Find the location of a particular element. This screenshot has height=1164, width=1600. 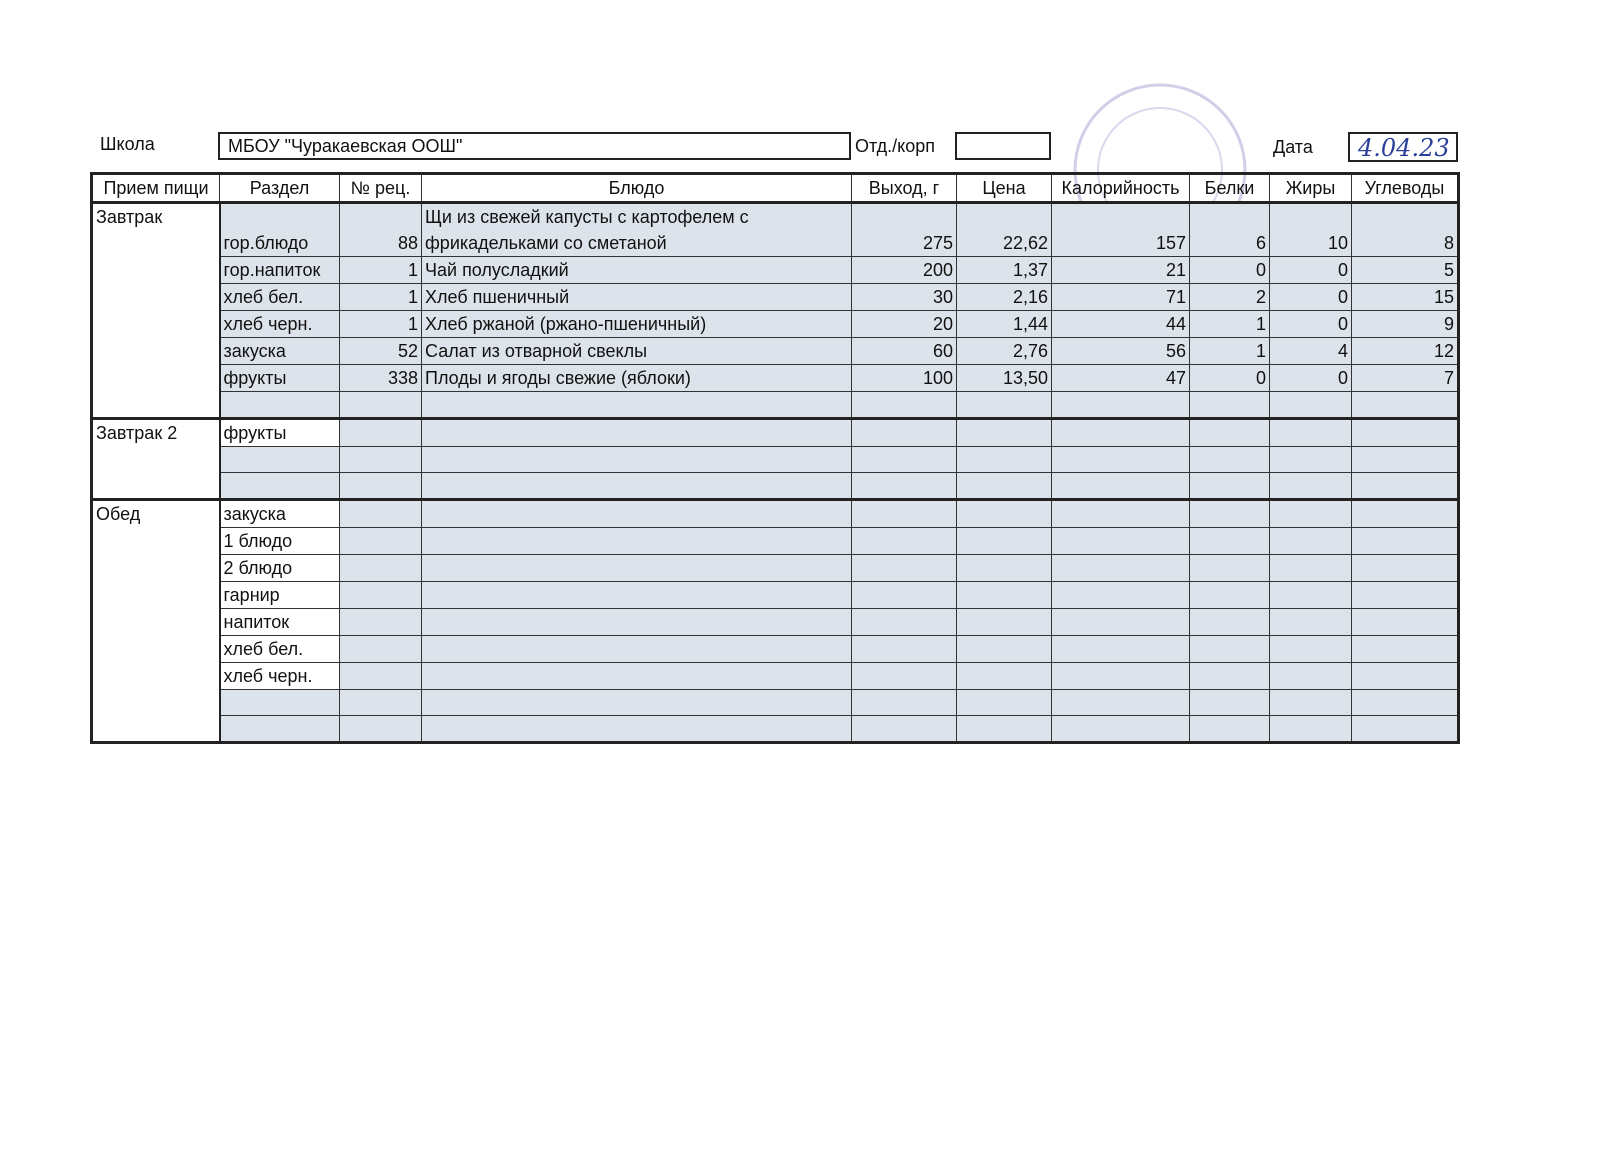

column-header: Выход, г is located at coordinates (904, 188).